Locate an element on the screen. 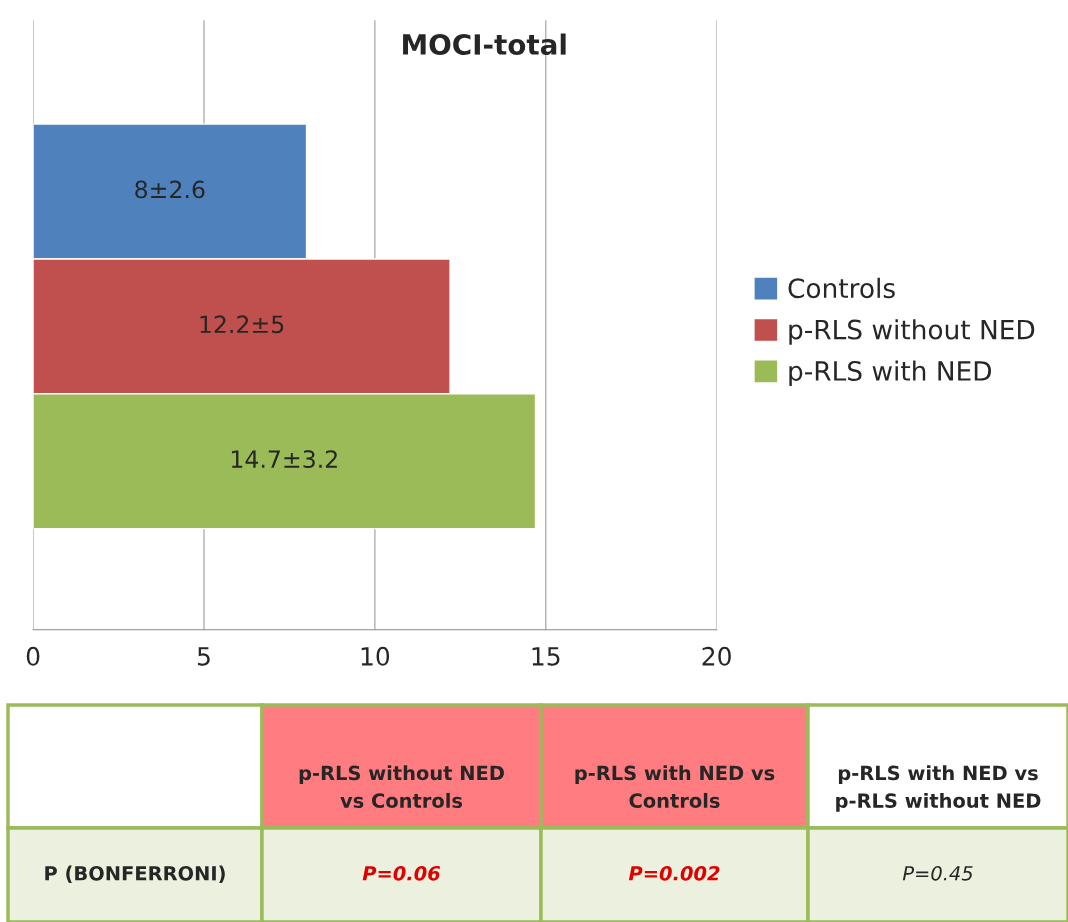 The height and width of the screenshot is (922, 1068). legend-label: p-RLS with NED is located at coordinates (890, 373).